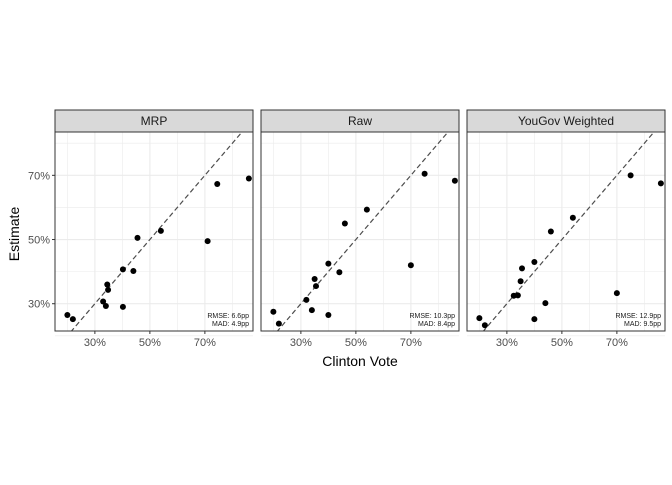  I want to click on y-axis-title: Estimate, so click(14, 234).